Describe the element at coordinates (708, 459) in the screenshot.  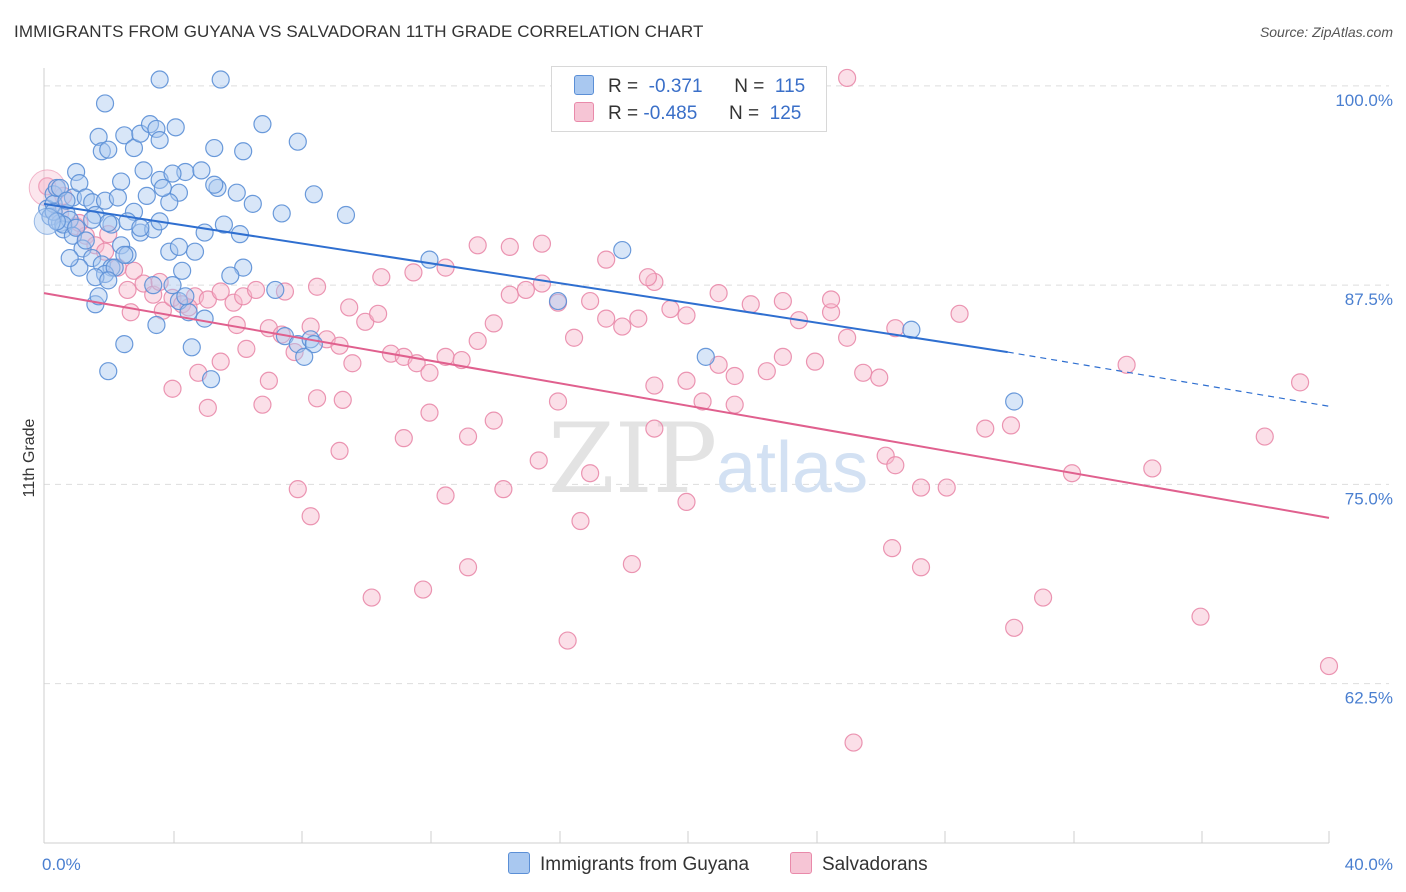
I see `watermark: ZIP atlas` at that location.